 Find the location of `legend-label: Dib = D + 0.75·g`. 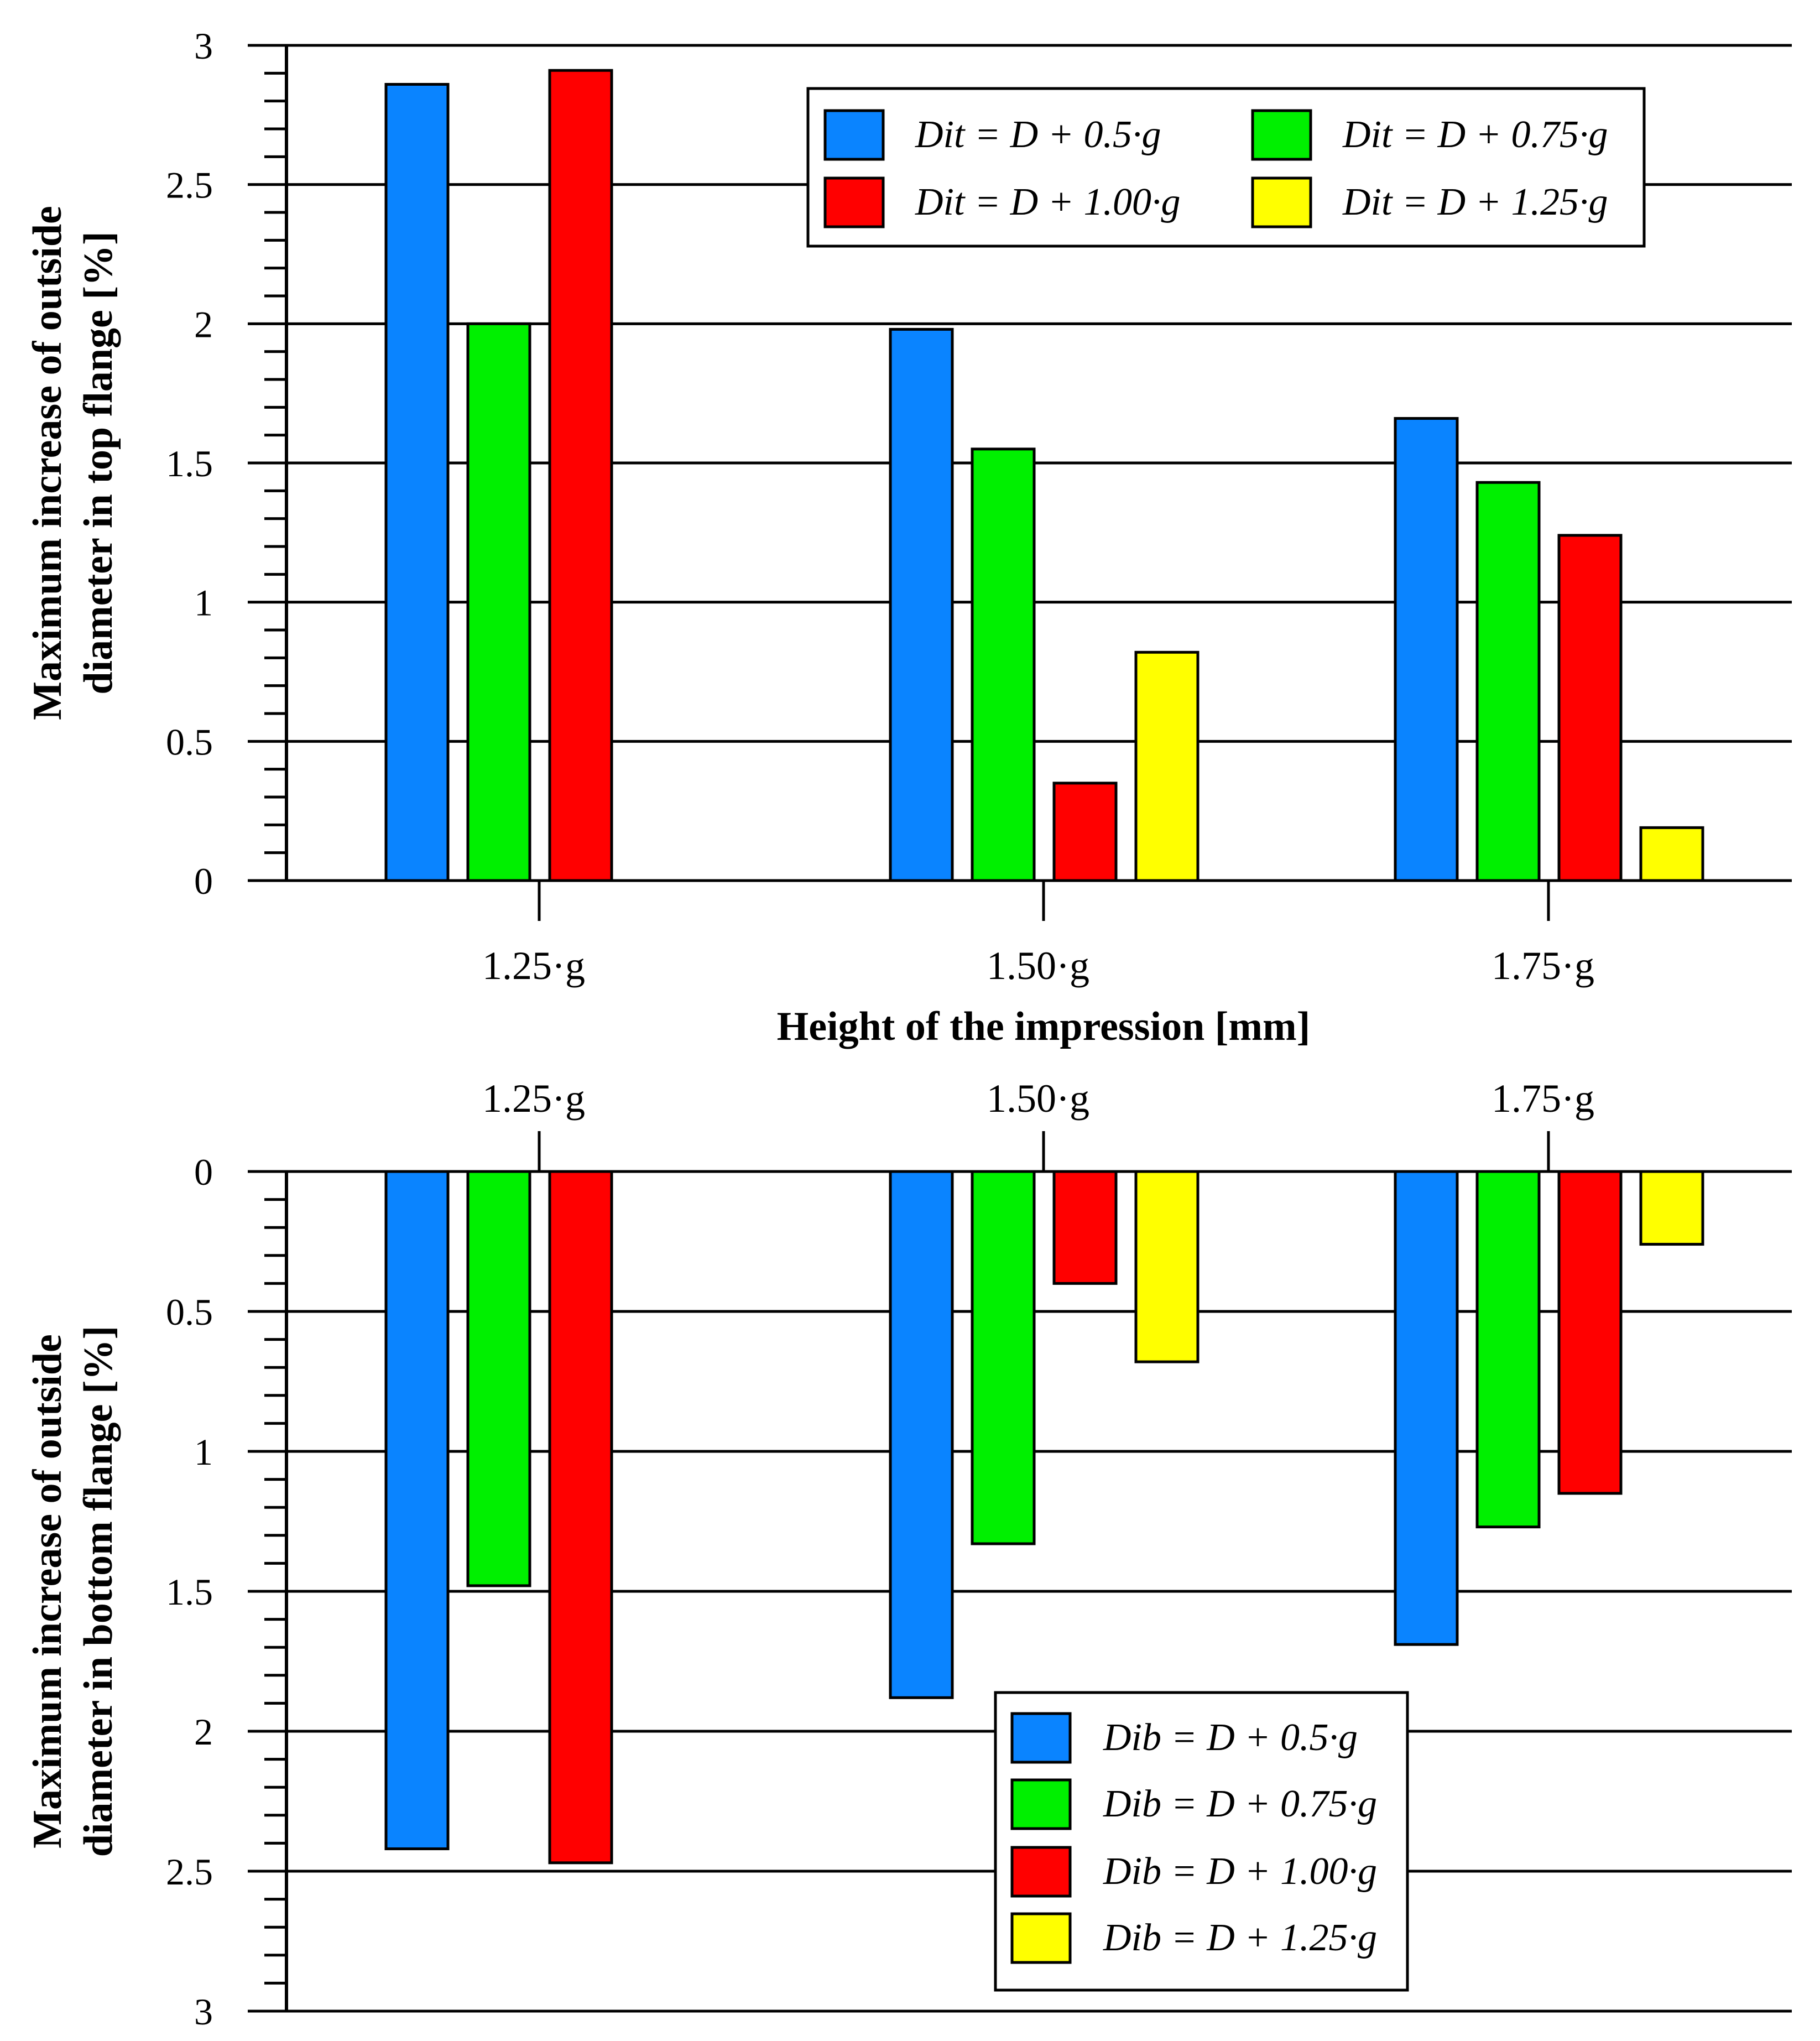

legend-label: Dib = D + 0.75·g is located at coordinates (1240, 1804).